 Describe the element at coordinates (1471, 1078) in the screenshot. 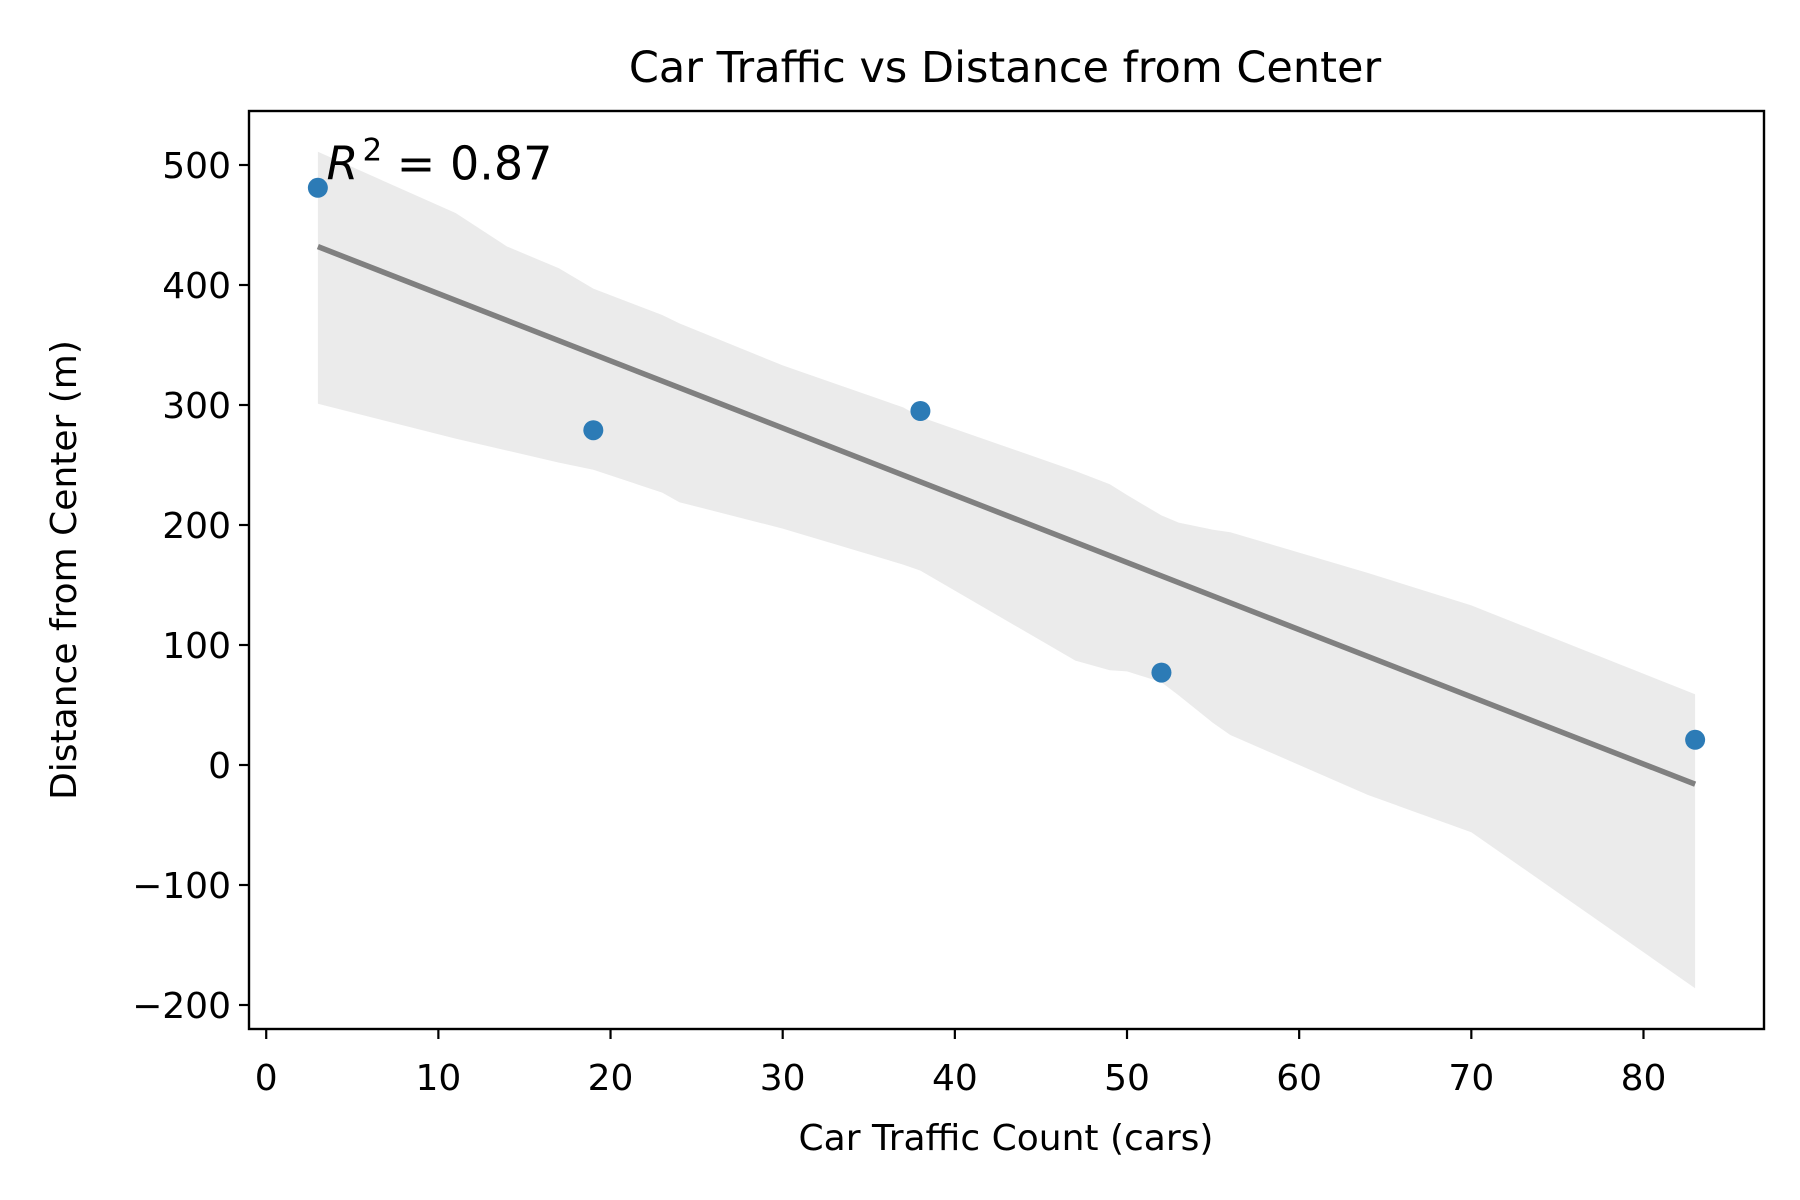

I see `x-tick-label: 70` at that location.